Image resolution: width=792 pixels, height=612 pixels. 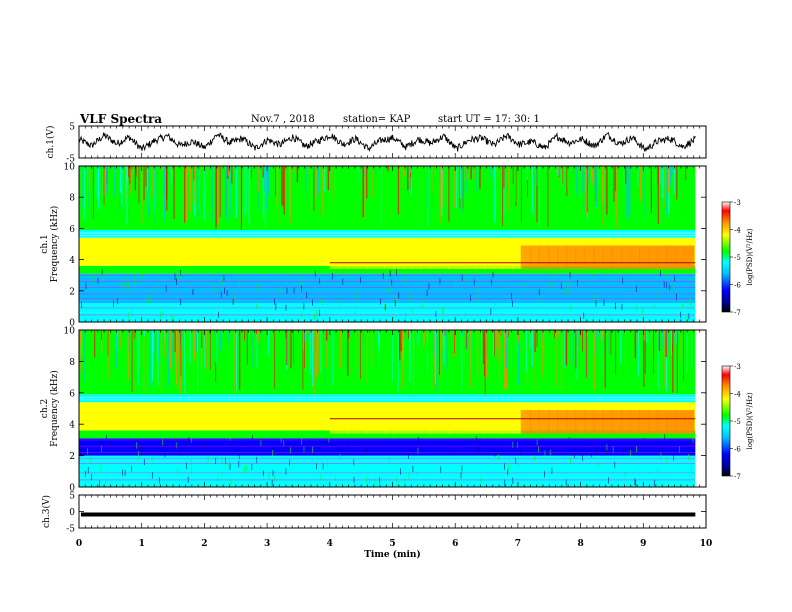 What do you see at coordinates (643, 544) in the screenshot?
I see `x-tick-label: 9` at bounding box center [643, 544].